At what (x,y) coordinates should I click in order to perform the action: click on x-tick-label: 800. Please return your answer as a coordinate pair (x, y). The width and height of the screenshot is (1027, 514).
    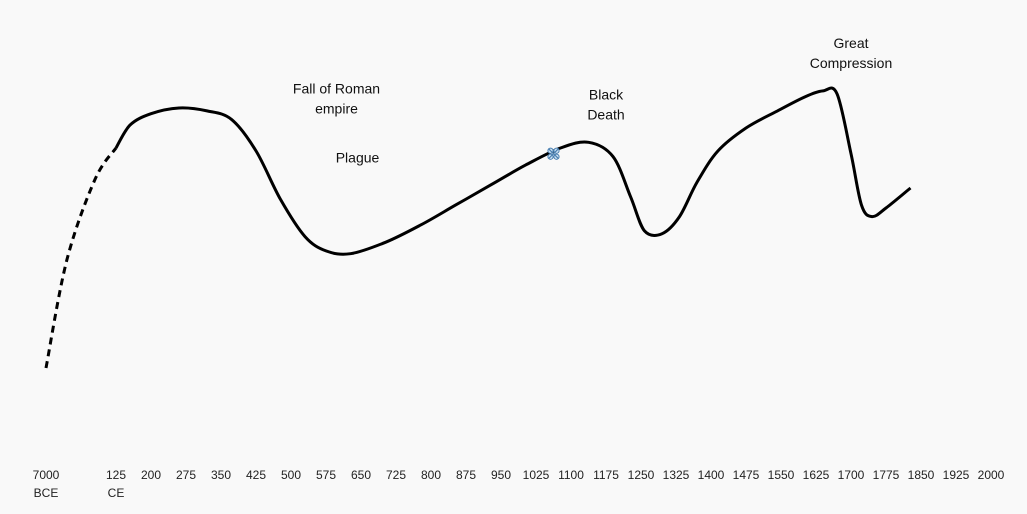
    Looking at the image, I should click on (431, 475).